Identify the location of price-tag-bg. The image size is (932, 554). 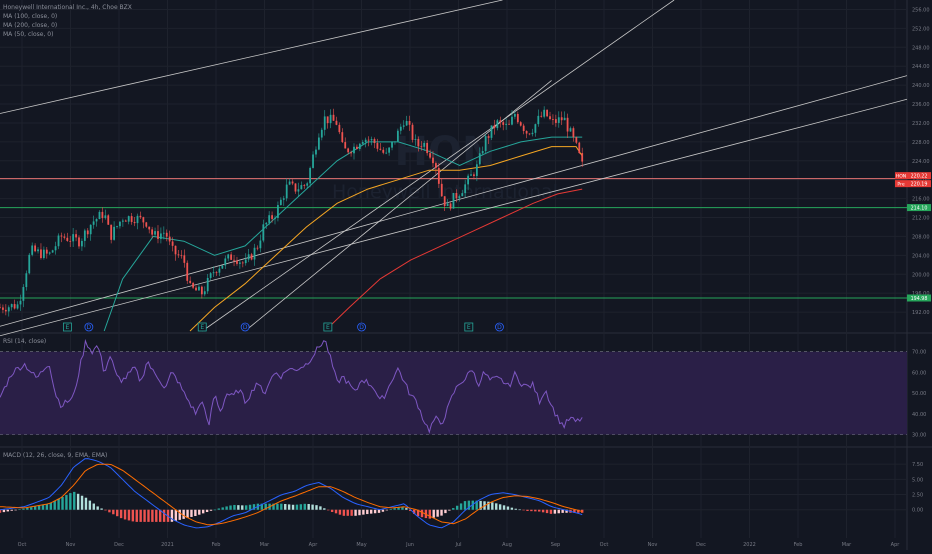
(919, 184).